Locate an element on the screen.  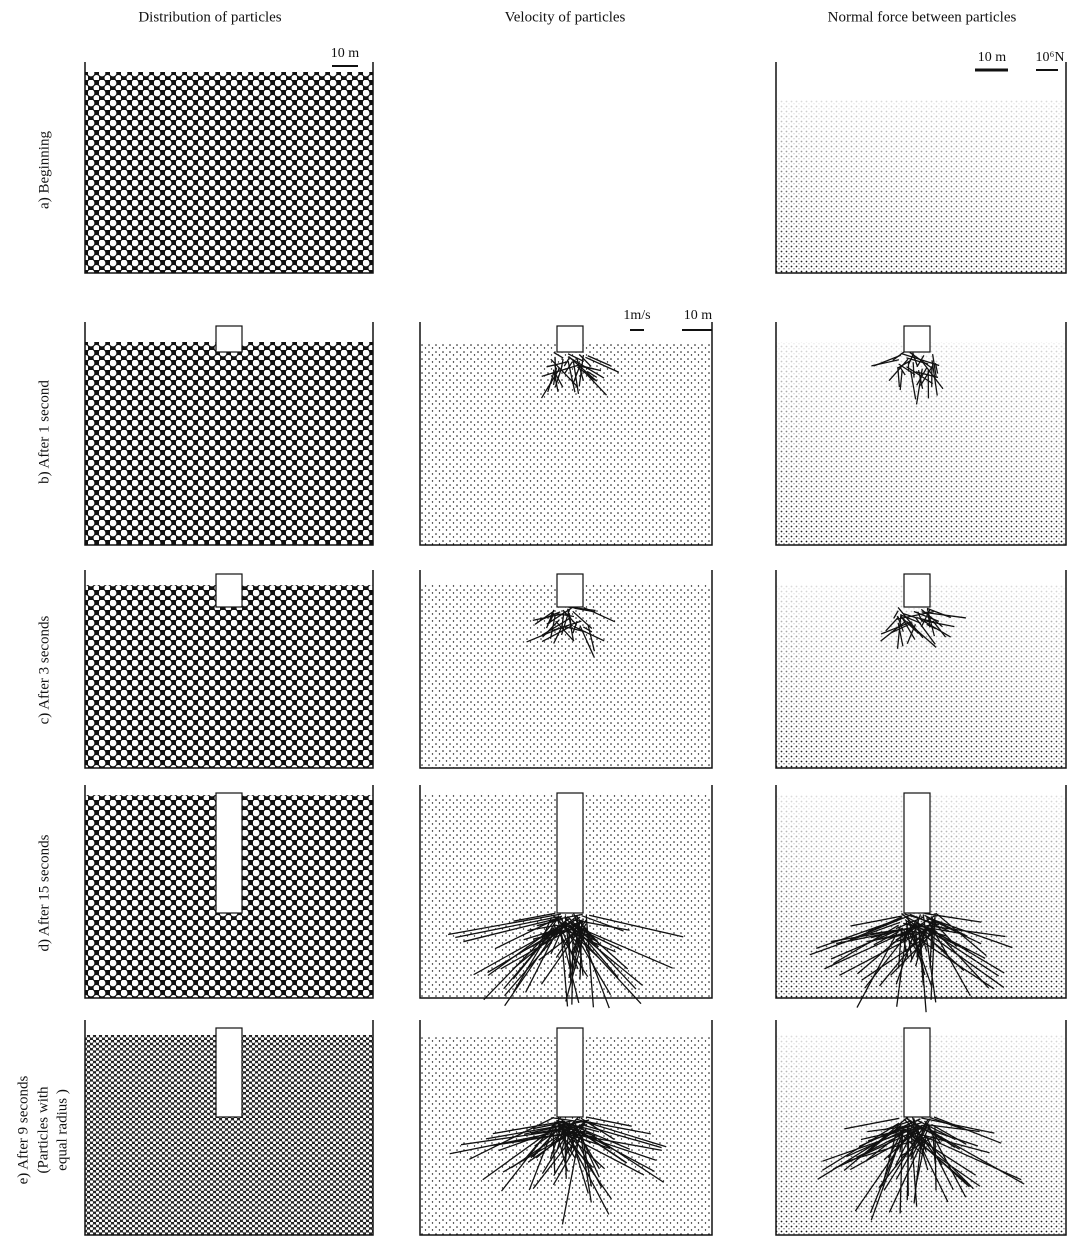
row-label: c) After 3 seconds is located at coordinates (44, 669).